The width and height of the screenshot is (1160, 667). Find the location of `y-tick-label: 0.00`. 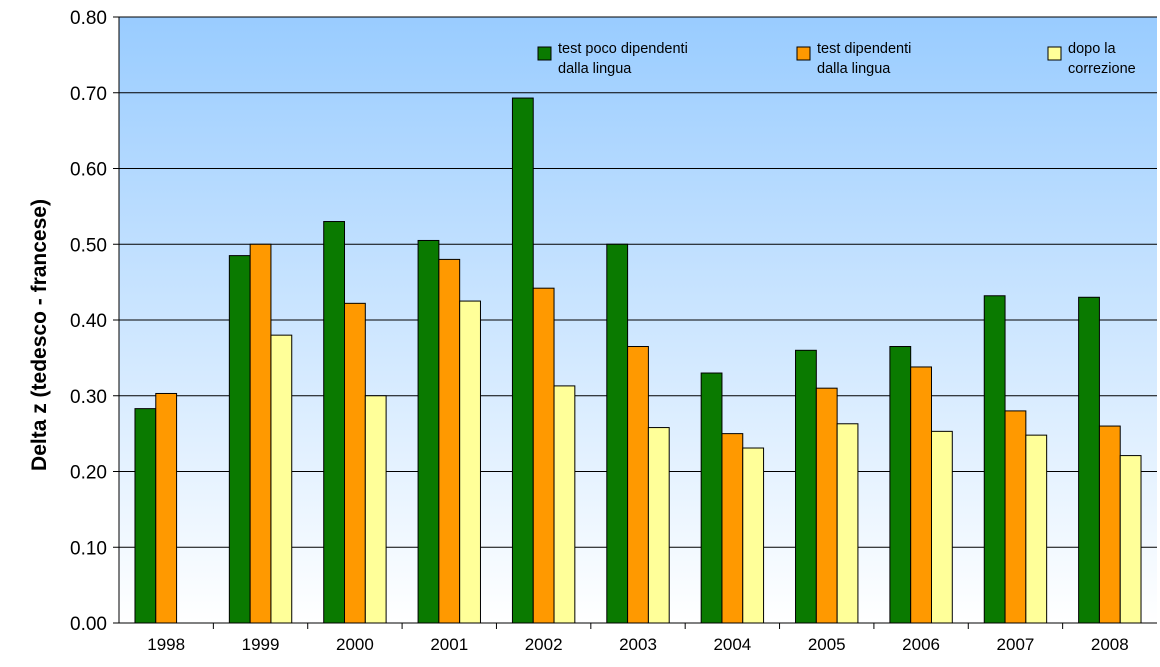

y-tick-label: 0.00 is located at coordinates (88, 624).